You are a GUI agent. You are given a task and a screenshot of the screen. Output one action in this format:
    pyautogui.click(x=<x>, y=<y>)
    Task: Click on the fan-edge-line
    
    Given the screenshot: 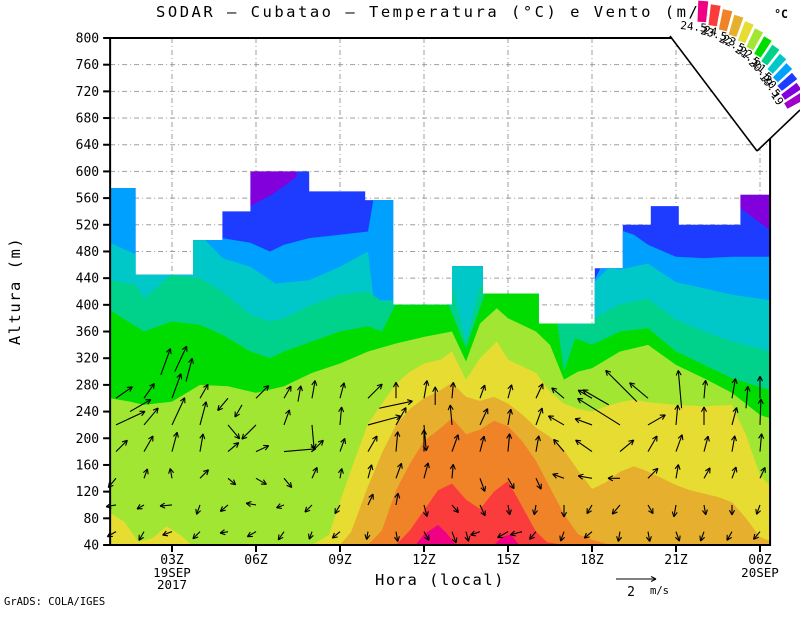 What is the action you would take?
    pyautogui.click(x=713, y=93)
    